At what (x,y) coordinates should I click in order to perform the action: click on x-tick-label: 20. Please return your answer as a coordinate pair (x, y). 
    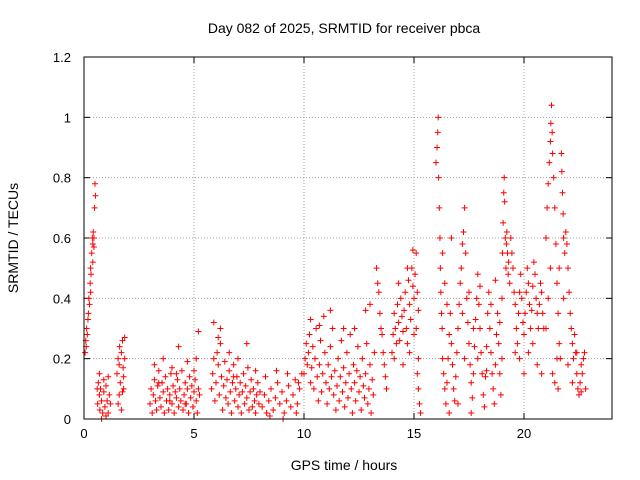
    Looking at the image, I should click on (524, 433).